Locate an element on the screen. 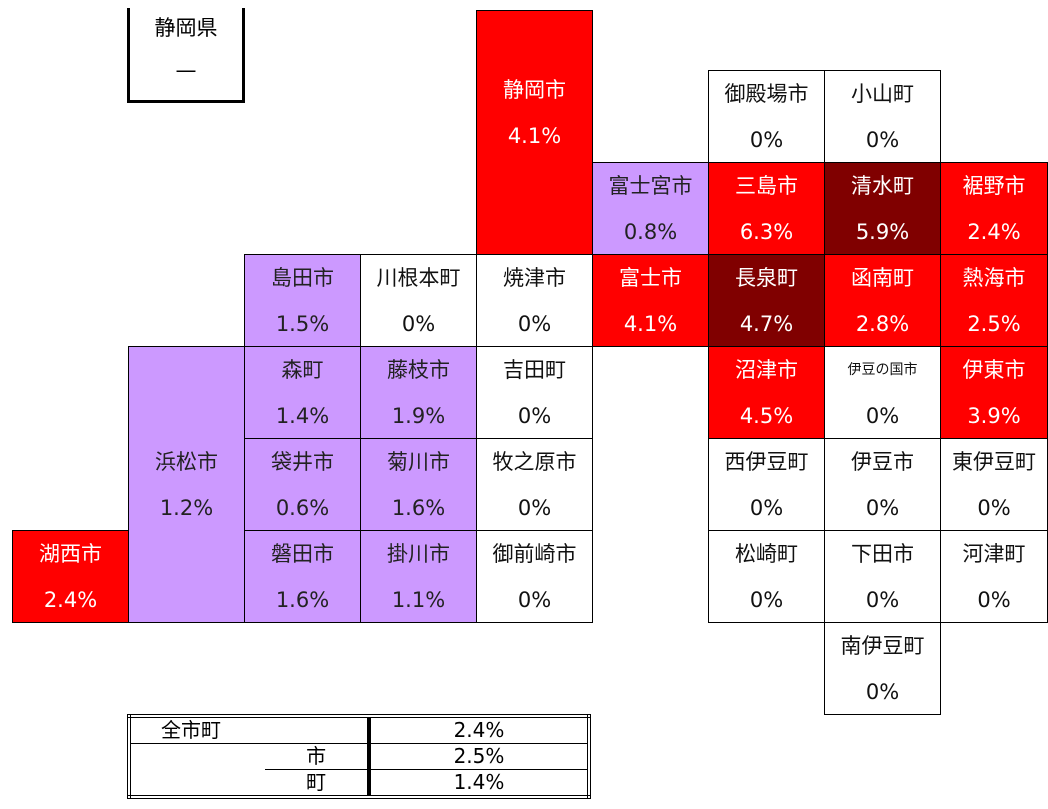 This screenshot has width=1048, height=809. municipality-value: 1.1% is located at coordinates (418, 599).